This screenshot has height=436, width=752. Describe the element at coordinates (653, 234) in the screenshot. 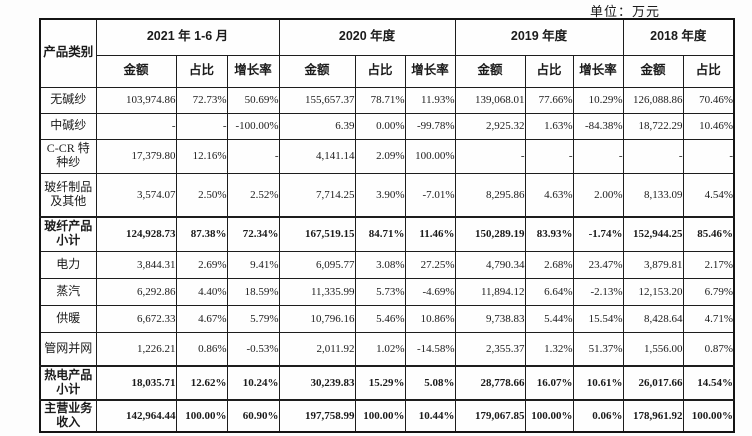

I see `table-cell: 152,944.25` at that location.